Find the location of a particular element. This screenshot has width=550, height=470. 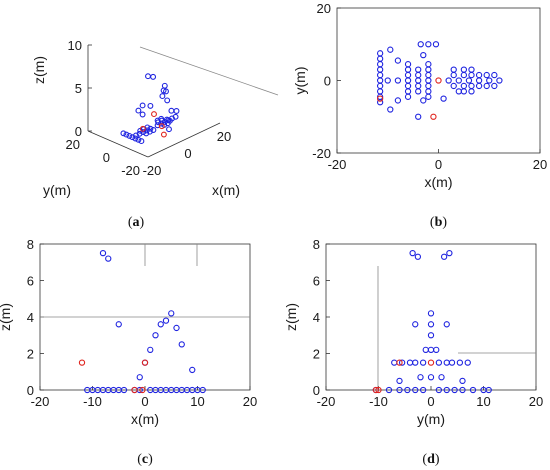

x-tick-label: 10 is located at coordinates (197, 401).